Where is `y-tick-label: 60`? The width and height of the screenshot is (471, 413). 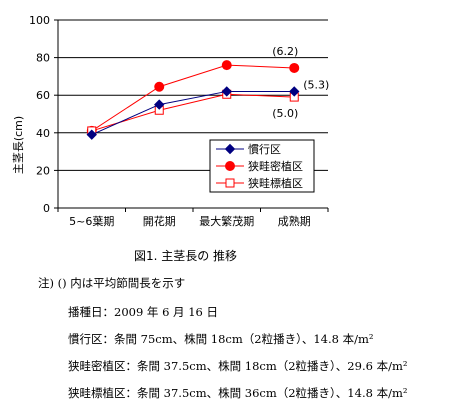 y-tick-label: 60 is located at coordinates (43, 95).